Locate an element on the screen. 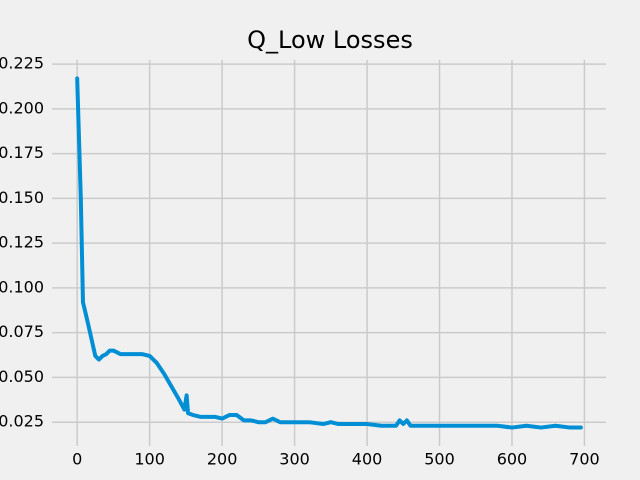 The width and height of the screenshot is (640, 480). x-tick-label: 600 is located at coordinates (512, 459).